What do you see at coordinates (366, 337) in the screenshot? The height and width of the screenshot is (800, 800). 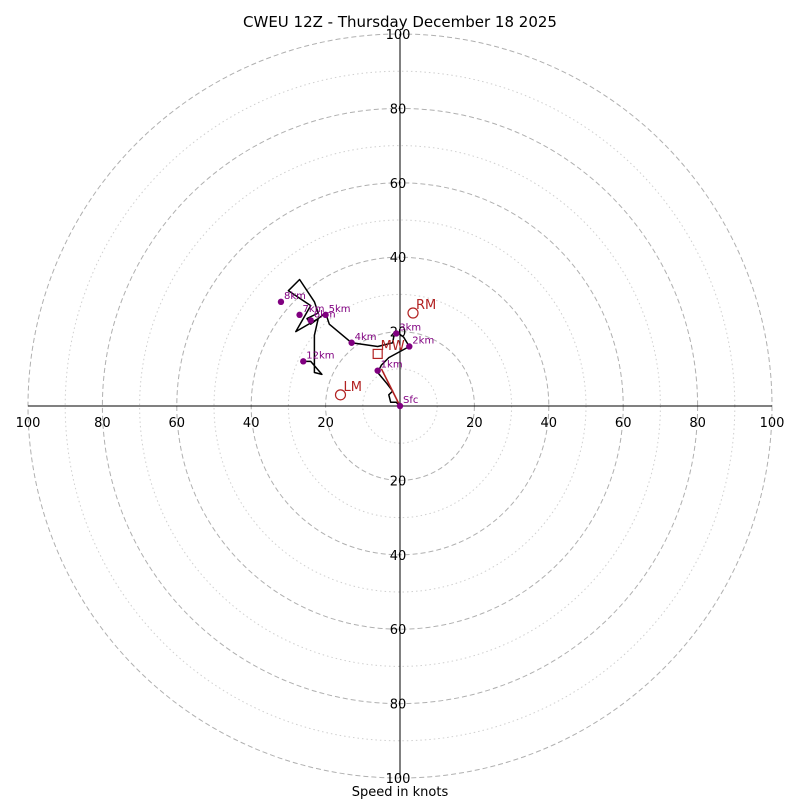 I see `height-marker-label: 4km` at bounding box center [366, 337].